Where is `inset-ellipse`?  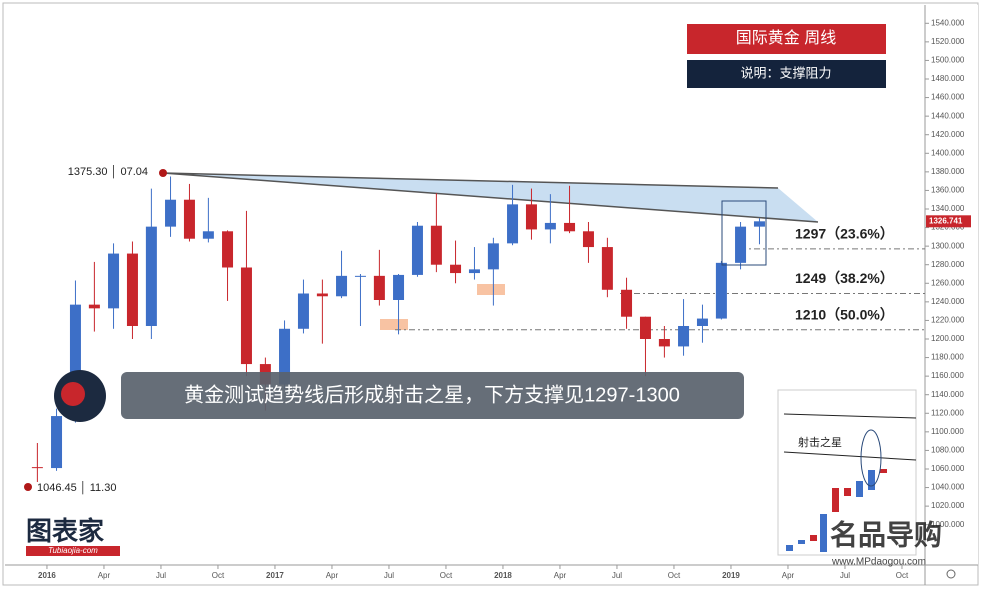 inset-ellipse is located at coordinates (871, 458).